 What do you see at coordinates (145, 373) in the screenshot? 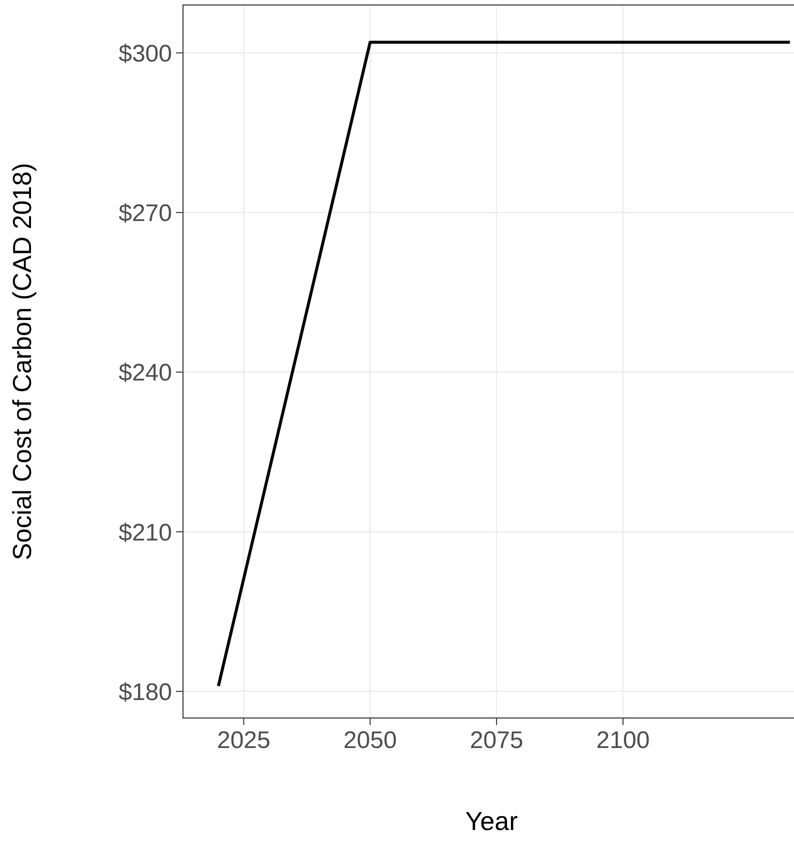
I see `y-tick-label: $240` at bounding box center [145, 373].